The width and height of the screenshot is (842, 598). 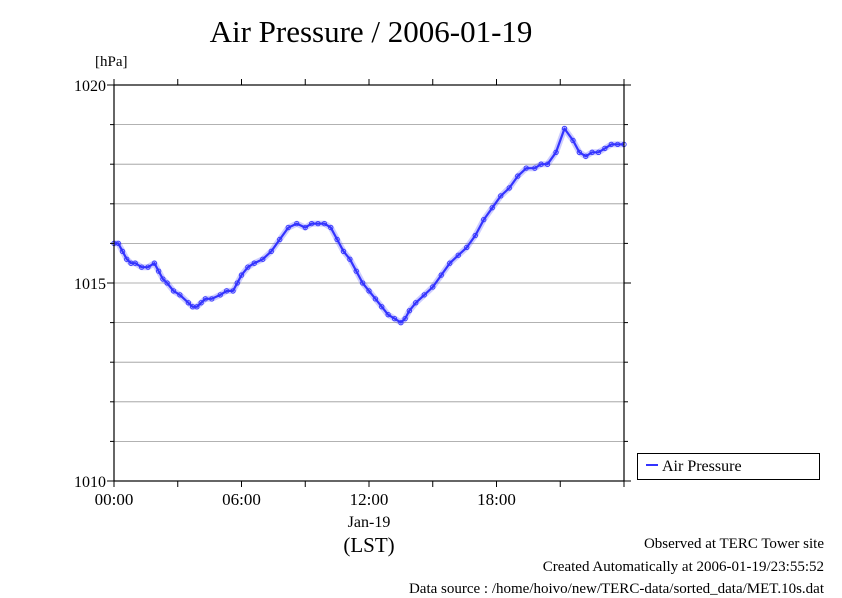 I want to click on y-tick-label: 1020, so click(x=90, y=86).